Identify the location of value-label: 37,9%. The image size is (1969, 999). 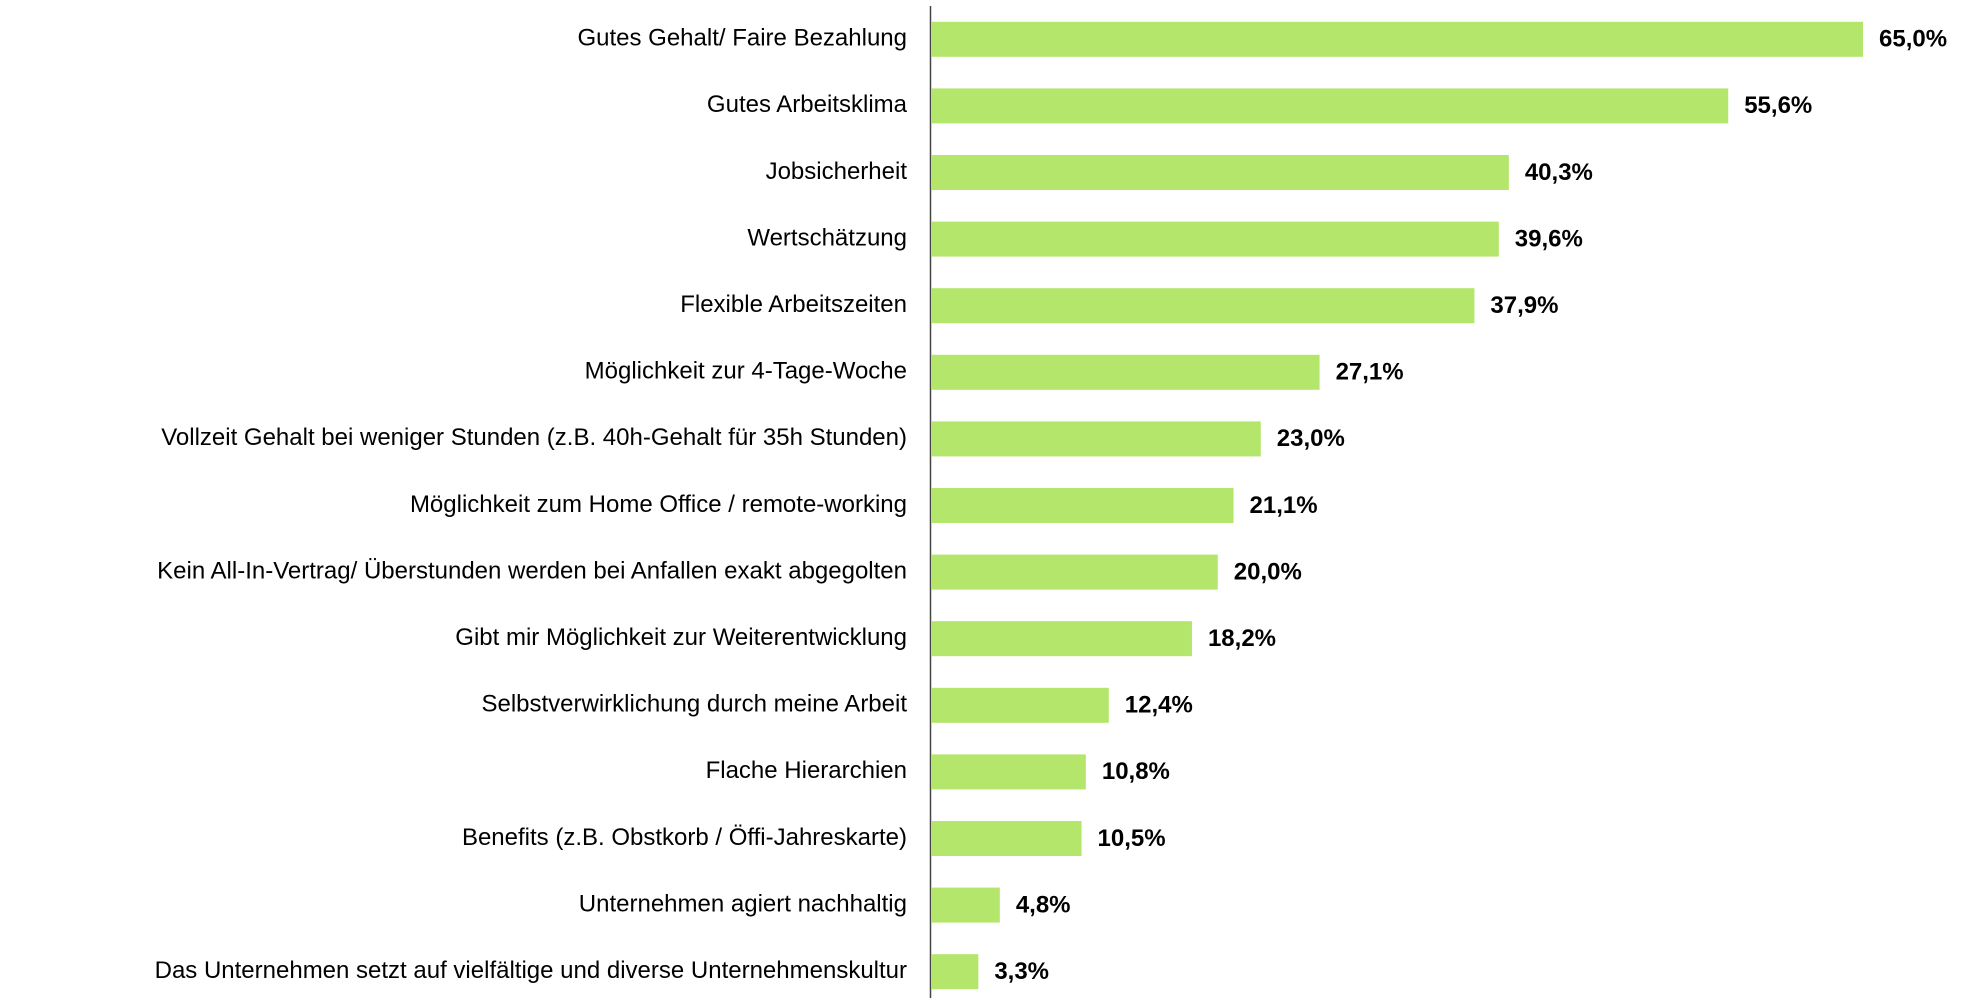
(1524, 305).